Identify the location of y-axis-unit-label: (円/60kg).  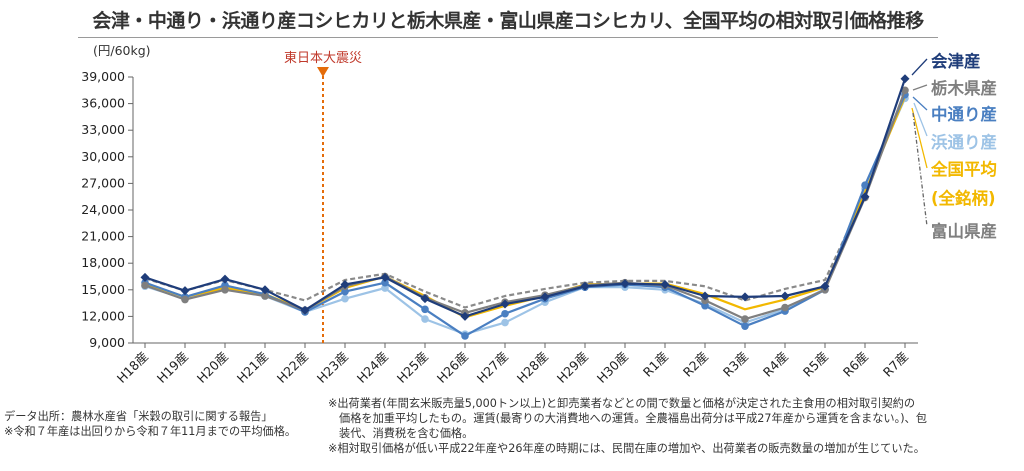
(122, 50).